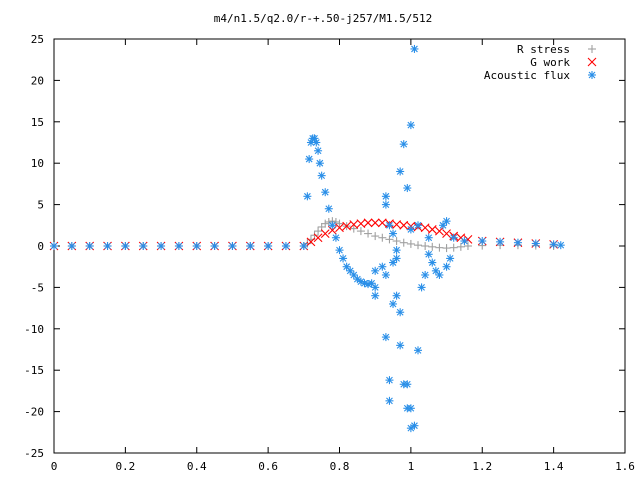  I want to click on legend-label: G work, so click(550, 62).